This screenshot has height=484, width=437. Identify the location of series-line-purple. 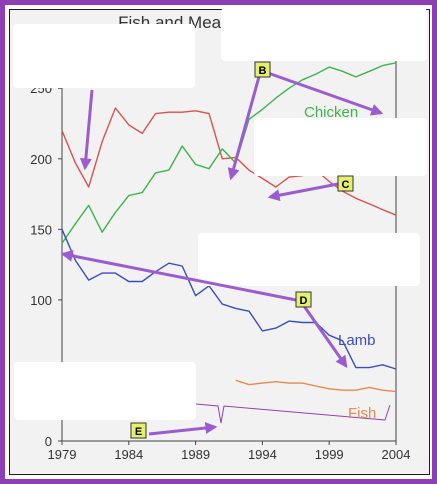
(293, 413).